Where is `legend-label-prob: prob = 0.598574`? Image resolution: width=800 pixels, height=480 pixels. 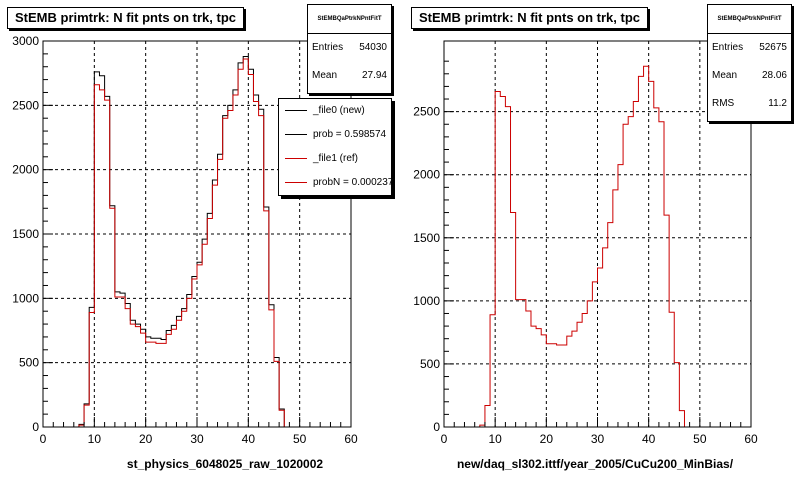
legend-label-prob: prob = 0.598574 is located at coordinates (350, 134).